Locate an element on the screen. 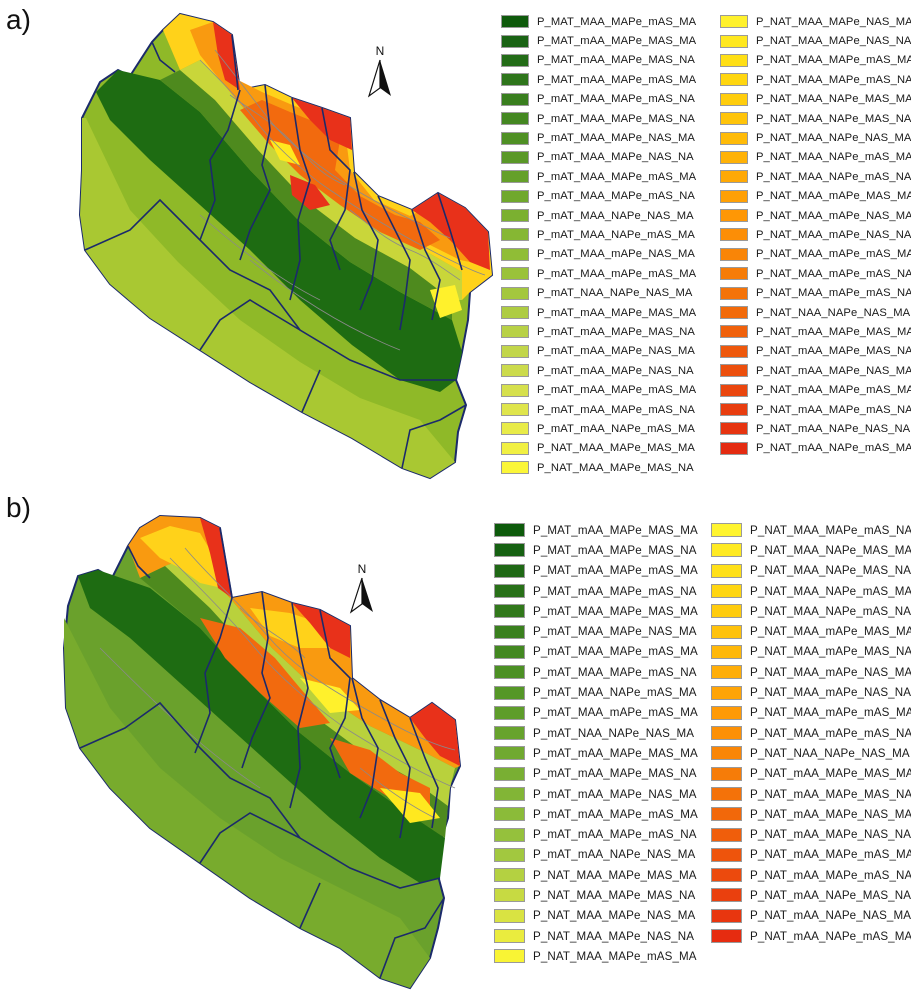 The height and width of the screenshot is (997, 911). legend-label: P_MAT_mAA_MAPe_mAS_NA is located at coordinates (615, 591).